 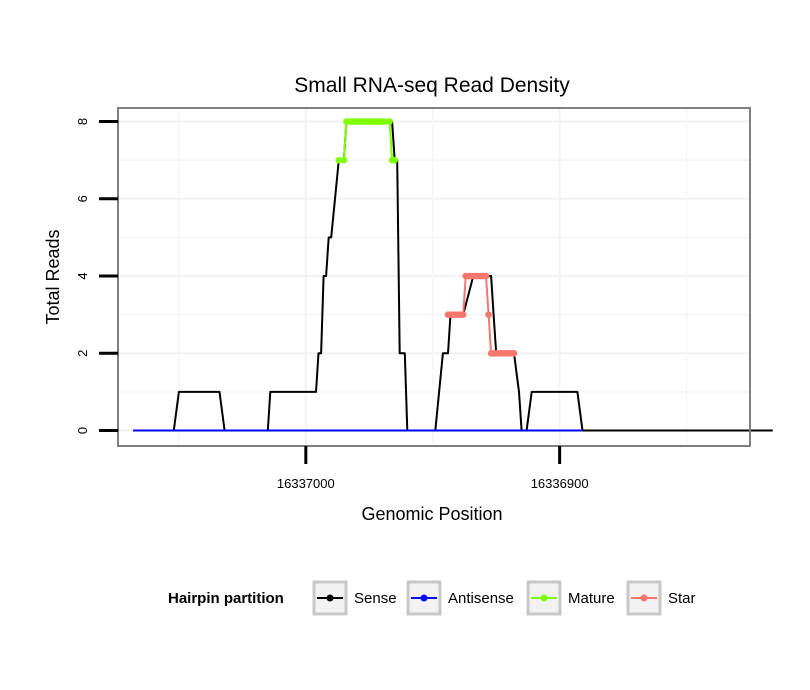 What do you see at coordinates (96, 276) in the screenshot?
I see `y-axis: 0 2 4 6 8` at bounding box center [96, 276].